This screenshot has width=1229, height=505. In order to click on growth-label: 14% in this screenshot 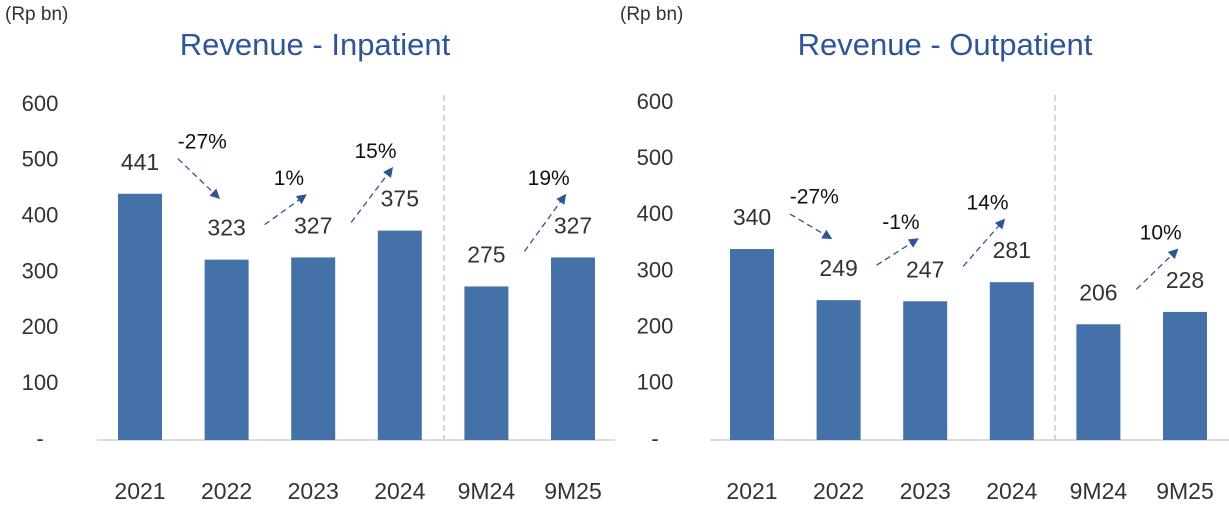, I will do `click(987, 203)`.